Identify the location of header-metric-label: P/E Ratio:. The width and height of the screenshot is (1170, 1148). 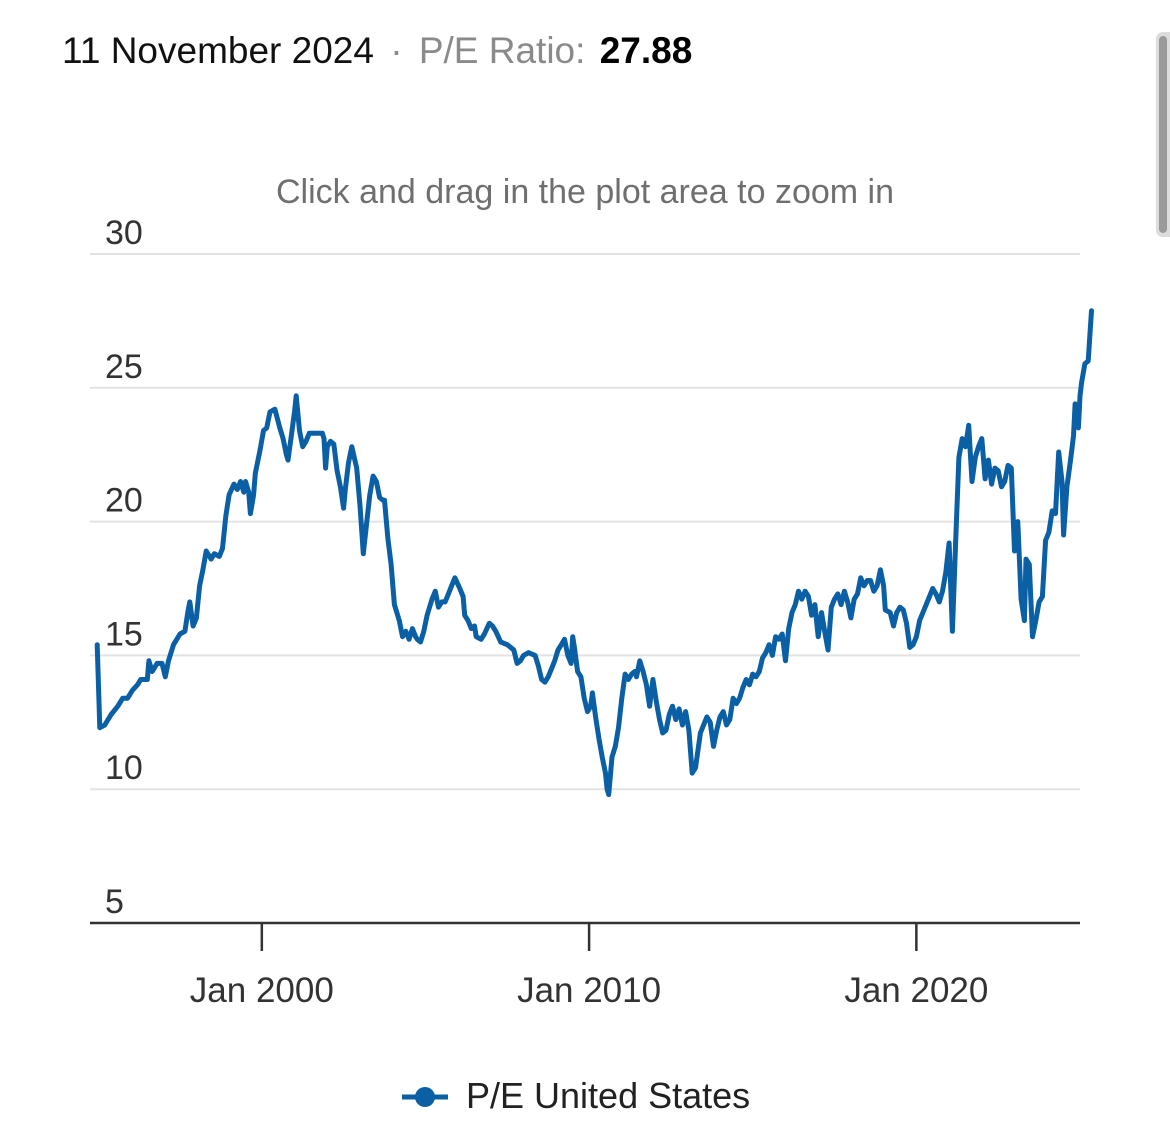
(502, 50).